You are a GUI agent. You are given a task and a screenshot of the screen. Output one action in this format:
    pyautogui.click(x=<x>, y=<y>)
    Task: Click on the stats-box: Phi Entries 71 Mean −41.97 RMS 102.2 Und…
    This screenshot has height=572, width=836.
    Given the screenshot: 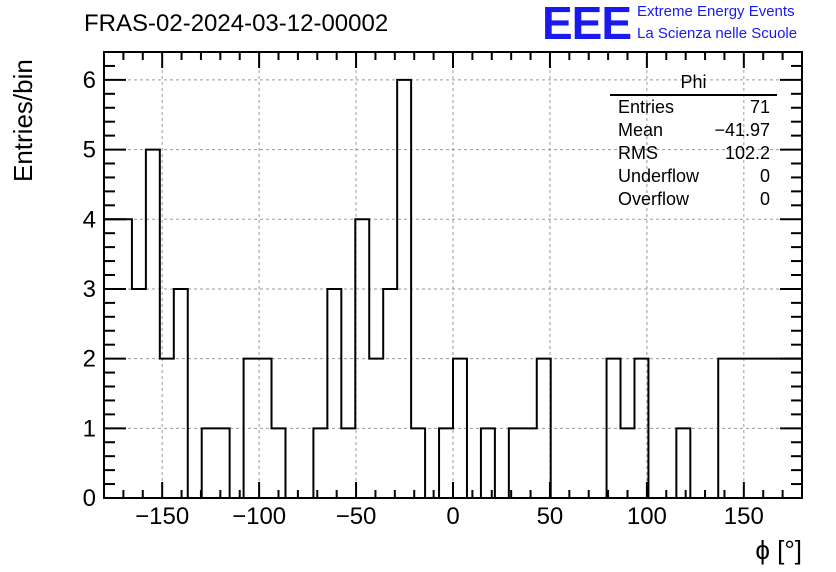 What is the action you would take?
    pyautogui.click(x=693, y=141)
    